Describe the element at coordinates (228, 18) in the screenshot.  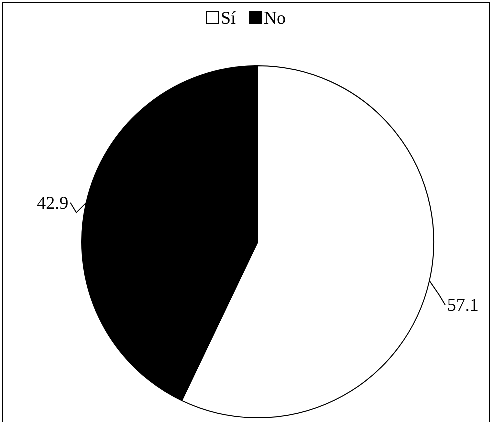
I see `legend-label: Sí` at that location.